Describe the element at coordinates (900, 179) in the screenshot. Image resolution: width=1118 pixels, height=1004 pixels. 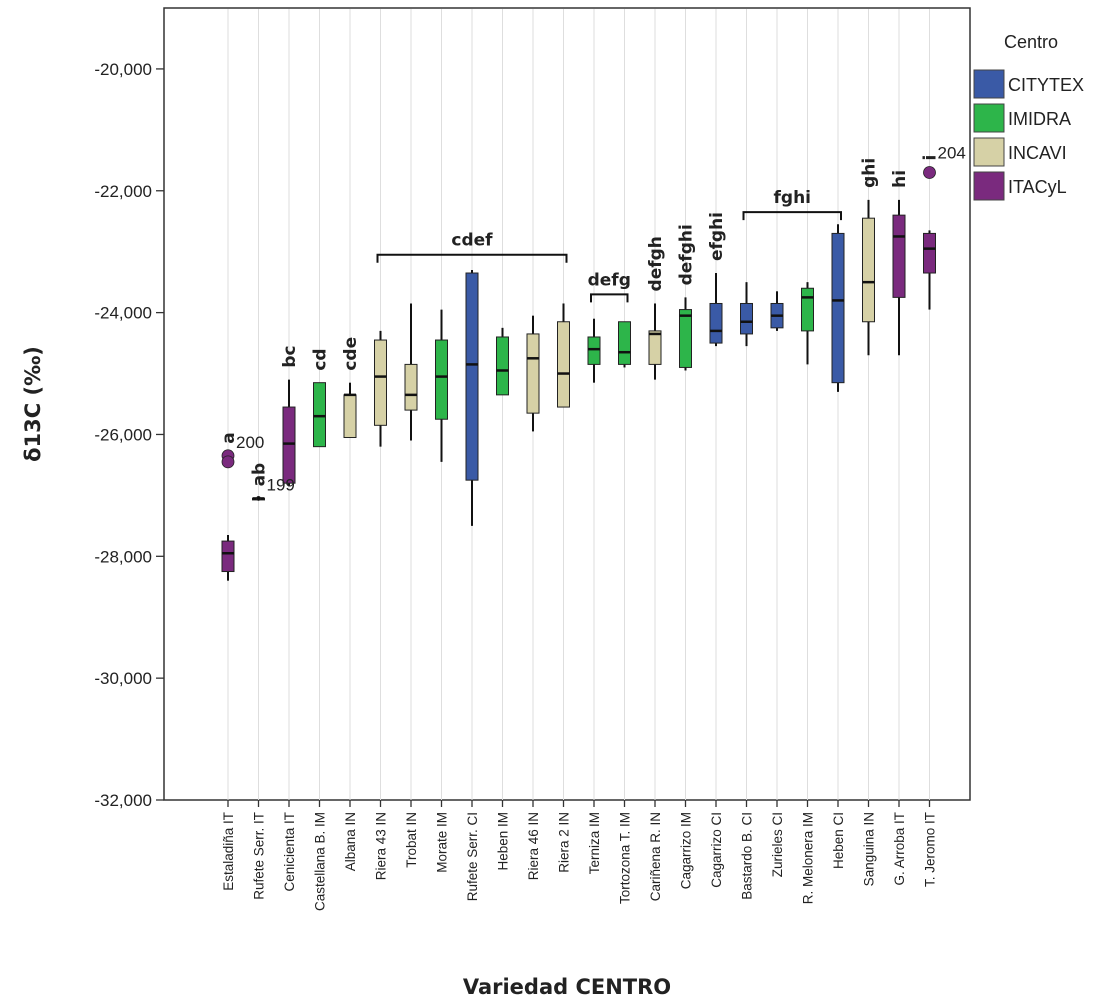
I see `significance-letter: hi` at that location.